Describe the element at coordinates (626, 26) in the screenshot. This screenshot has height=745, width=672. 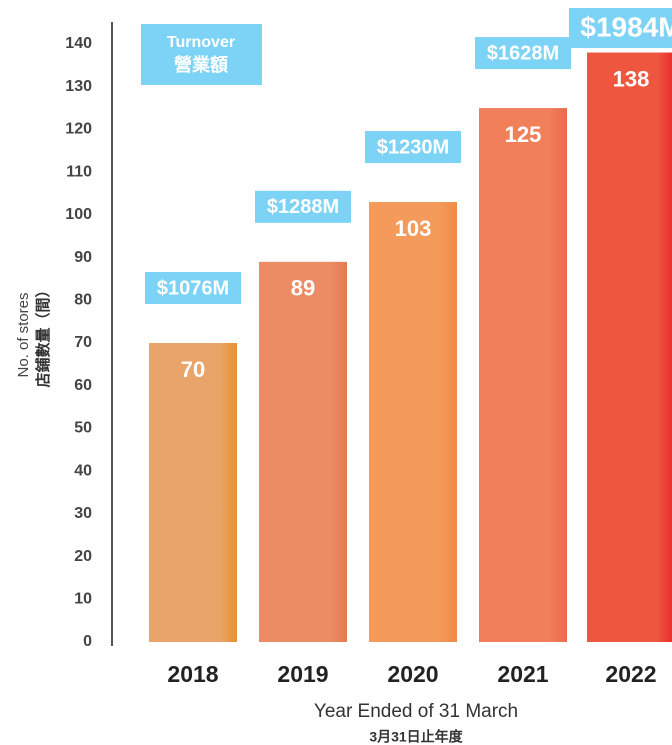
I see `turnover-label: $1984M` at that location.